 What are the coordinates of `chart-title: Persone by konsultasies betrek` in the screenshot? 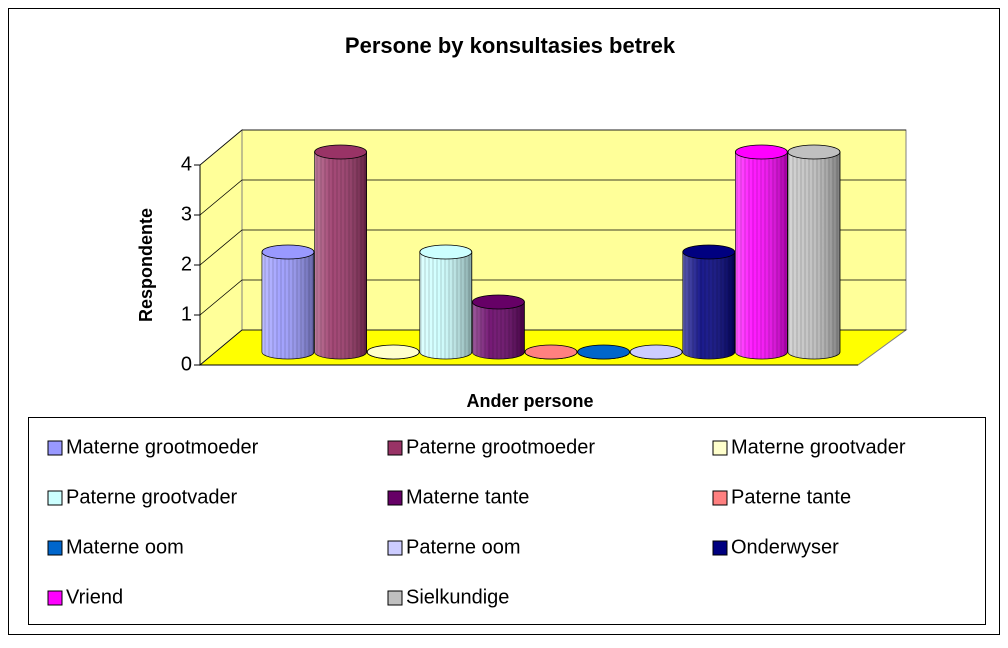 It's located at (510, 45).